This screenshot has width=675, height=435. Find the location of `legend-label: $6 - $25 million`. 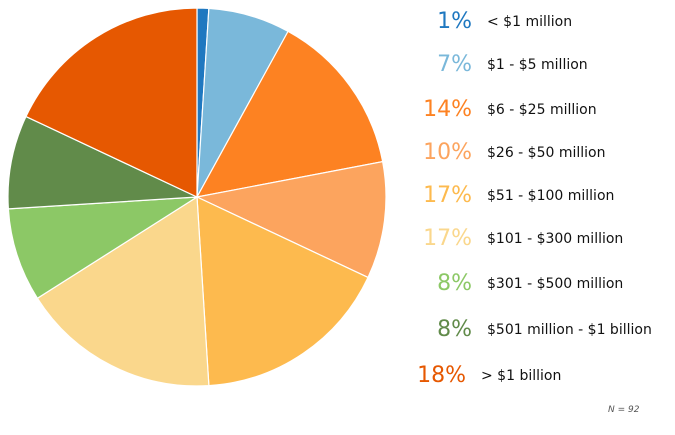

legend-label: $6 - $25 million is located at coordinates (542, 110).